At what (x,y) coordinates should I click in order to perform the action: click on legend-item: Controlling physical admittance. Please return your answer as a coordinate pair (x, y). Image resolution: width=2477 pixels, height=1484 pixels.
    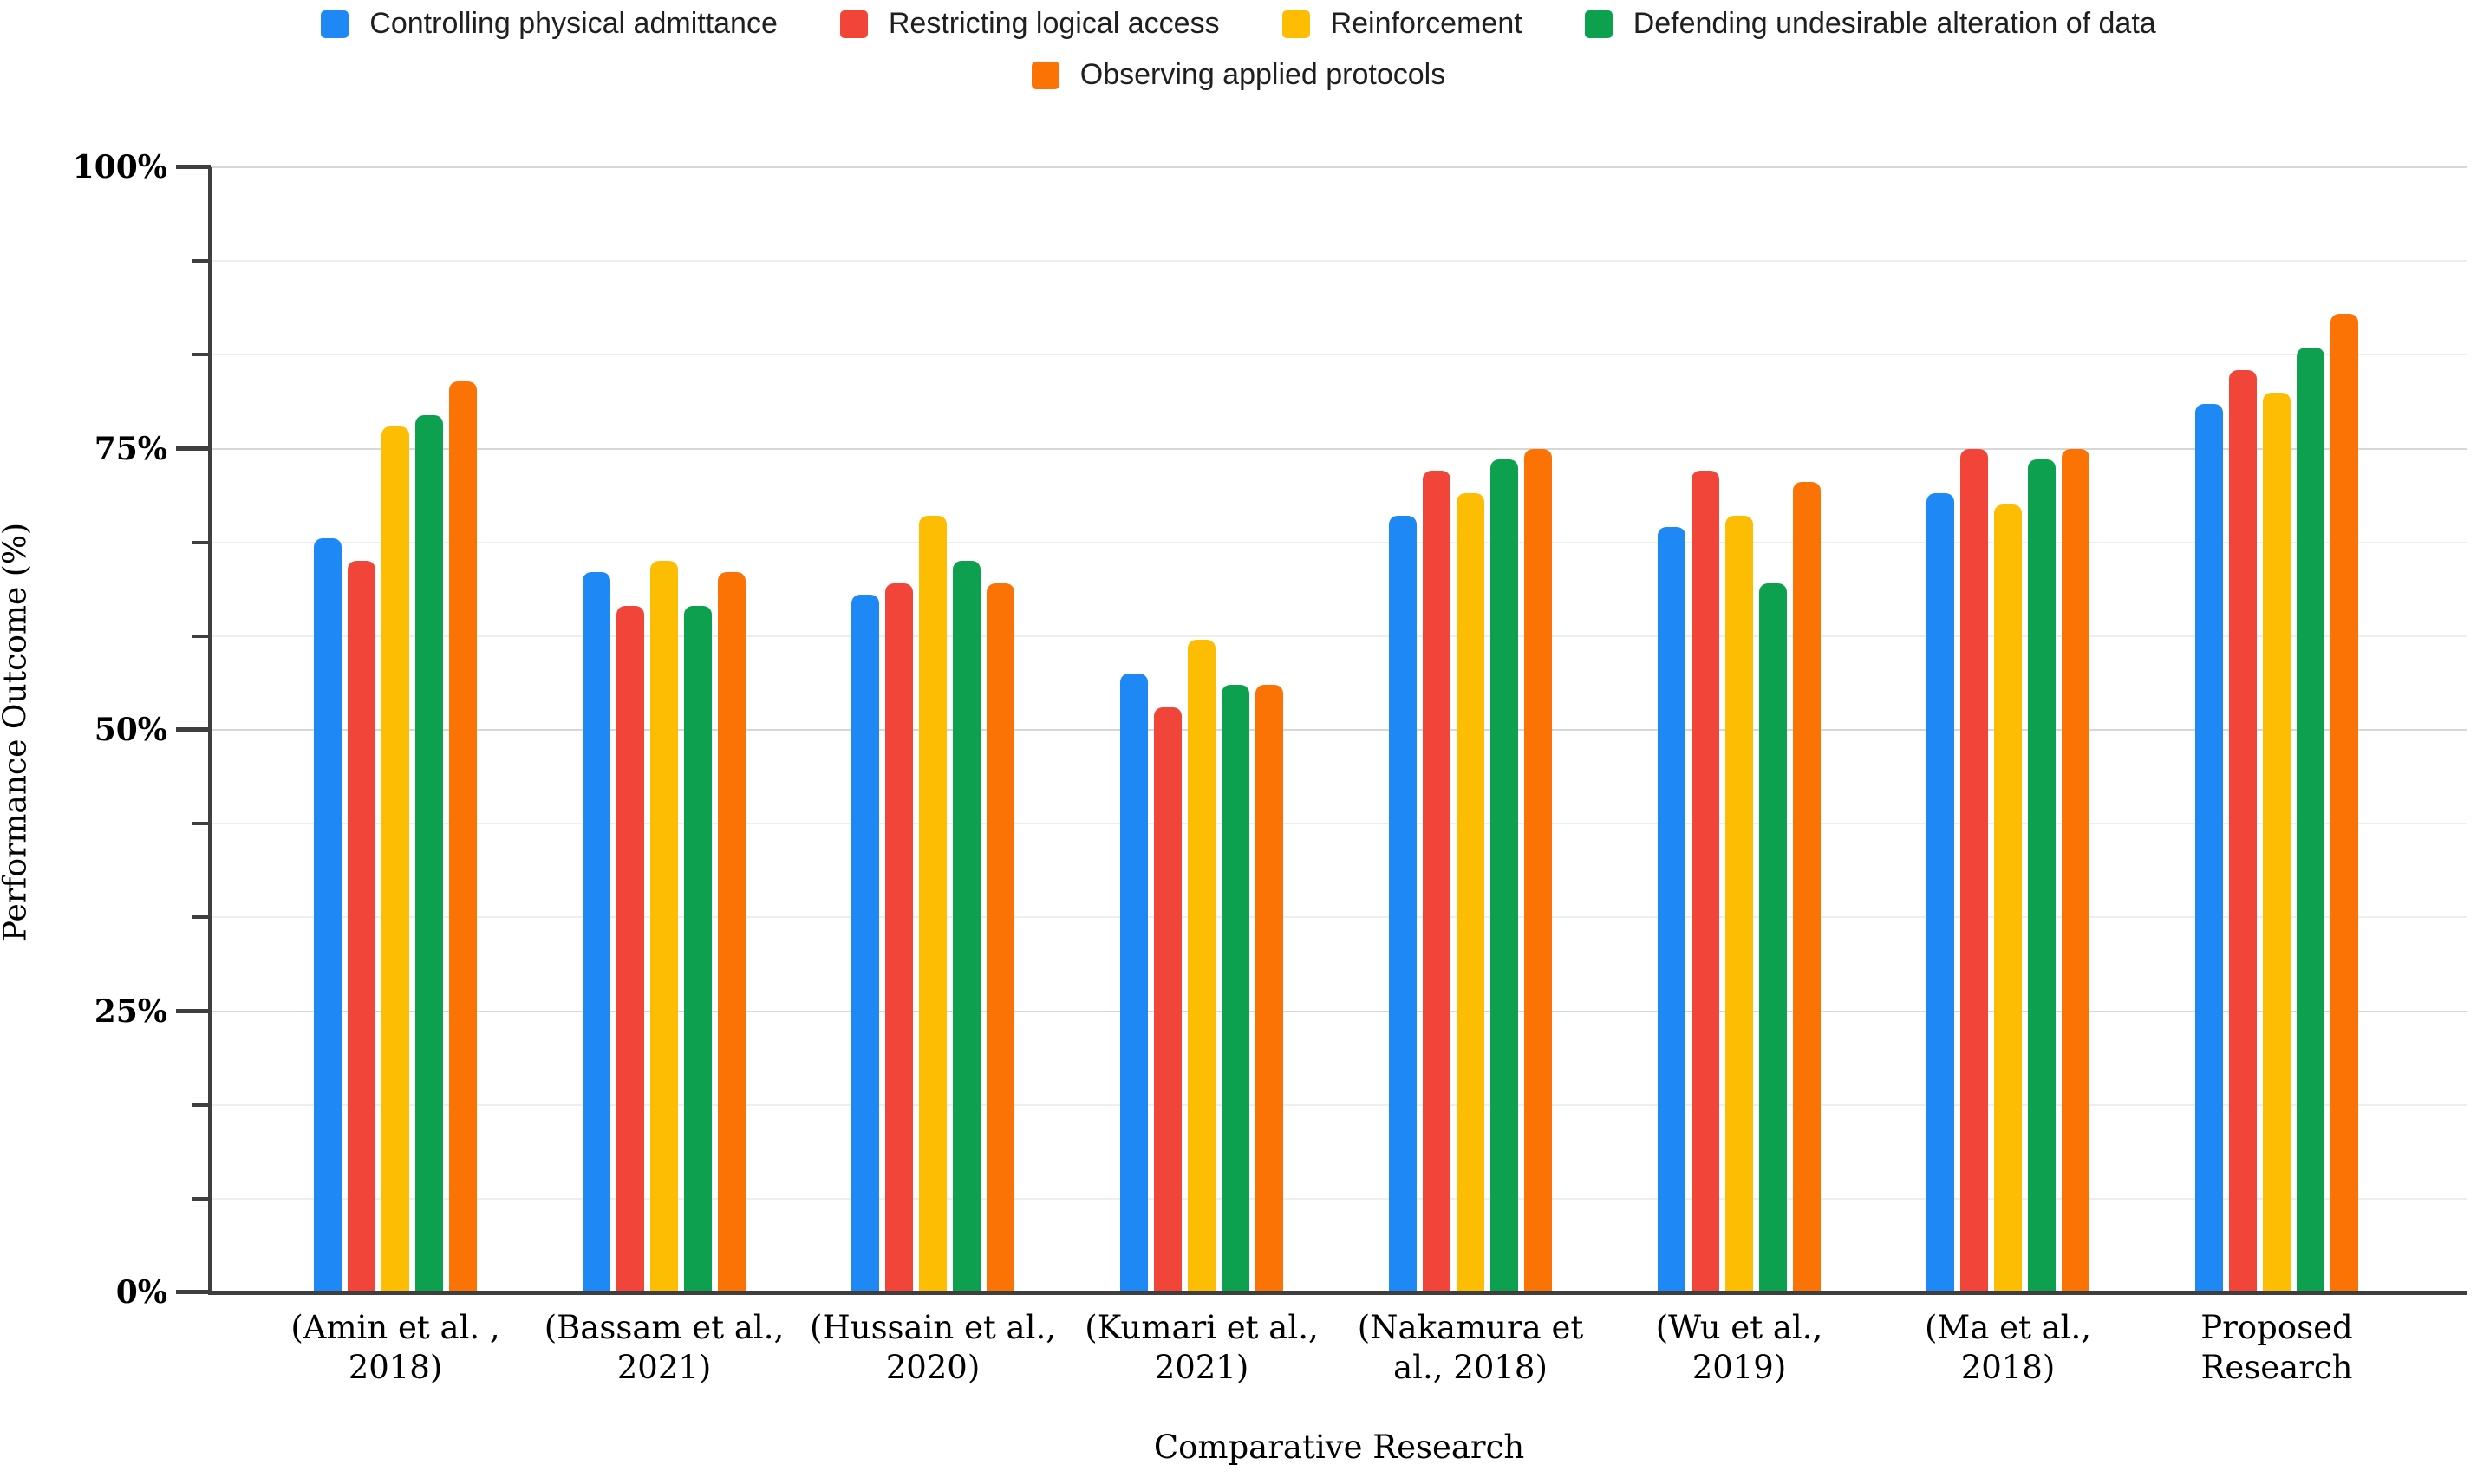
    Looking at the image, I should click on (549, 24).